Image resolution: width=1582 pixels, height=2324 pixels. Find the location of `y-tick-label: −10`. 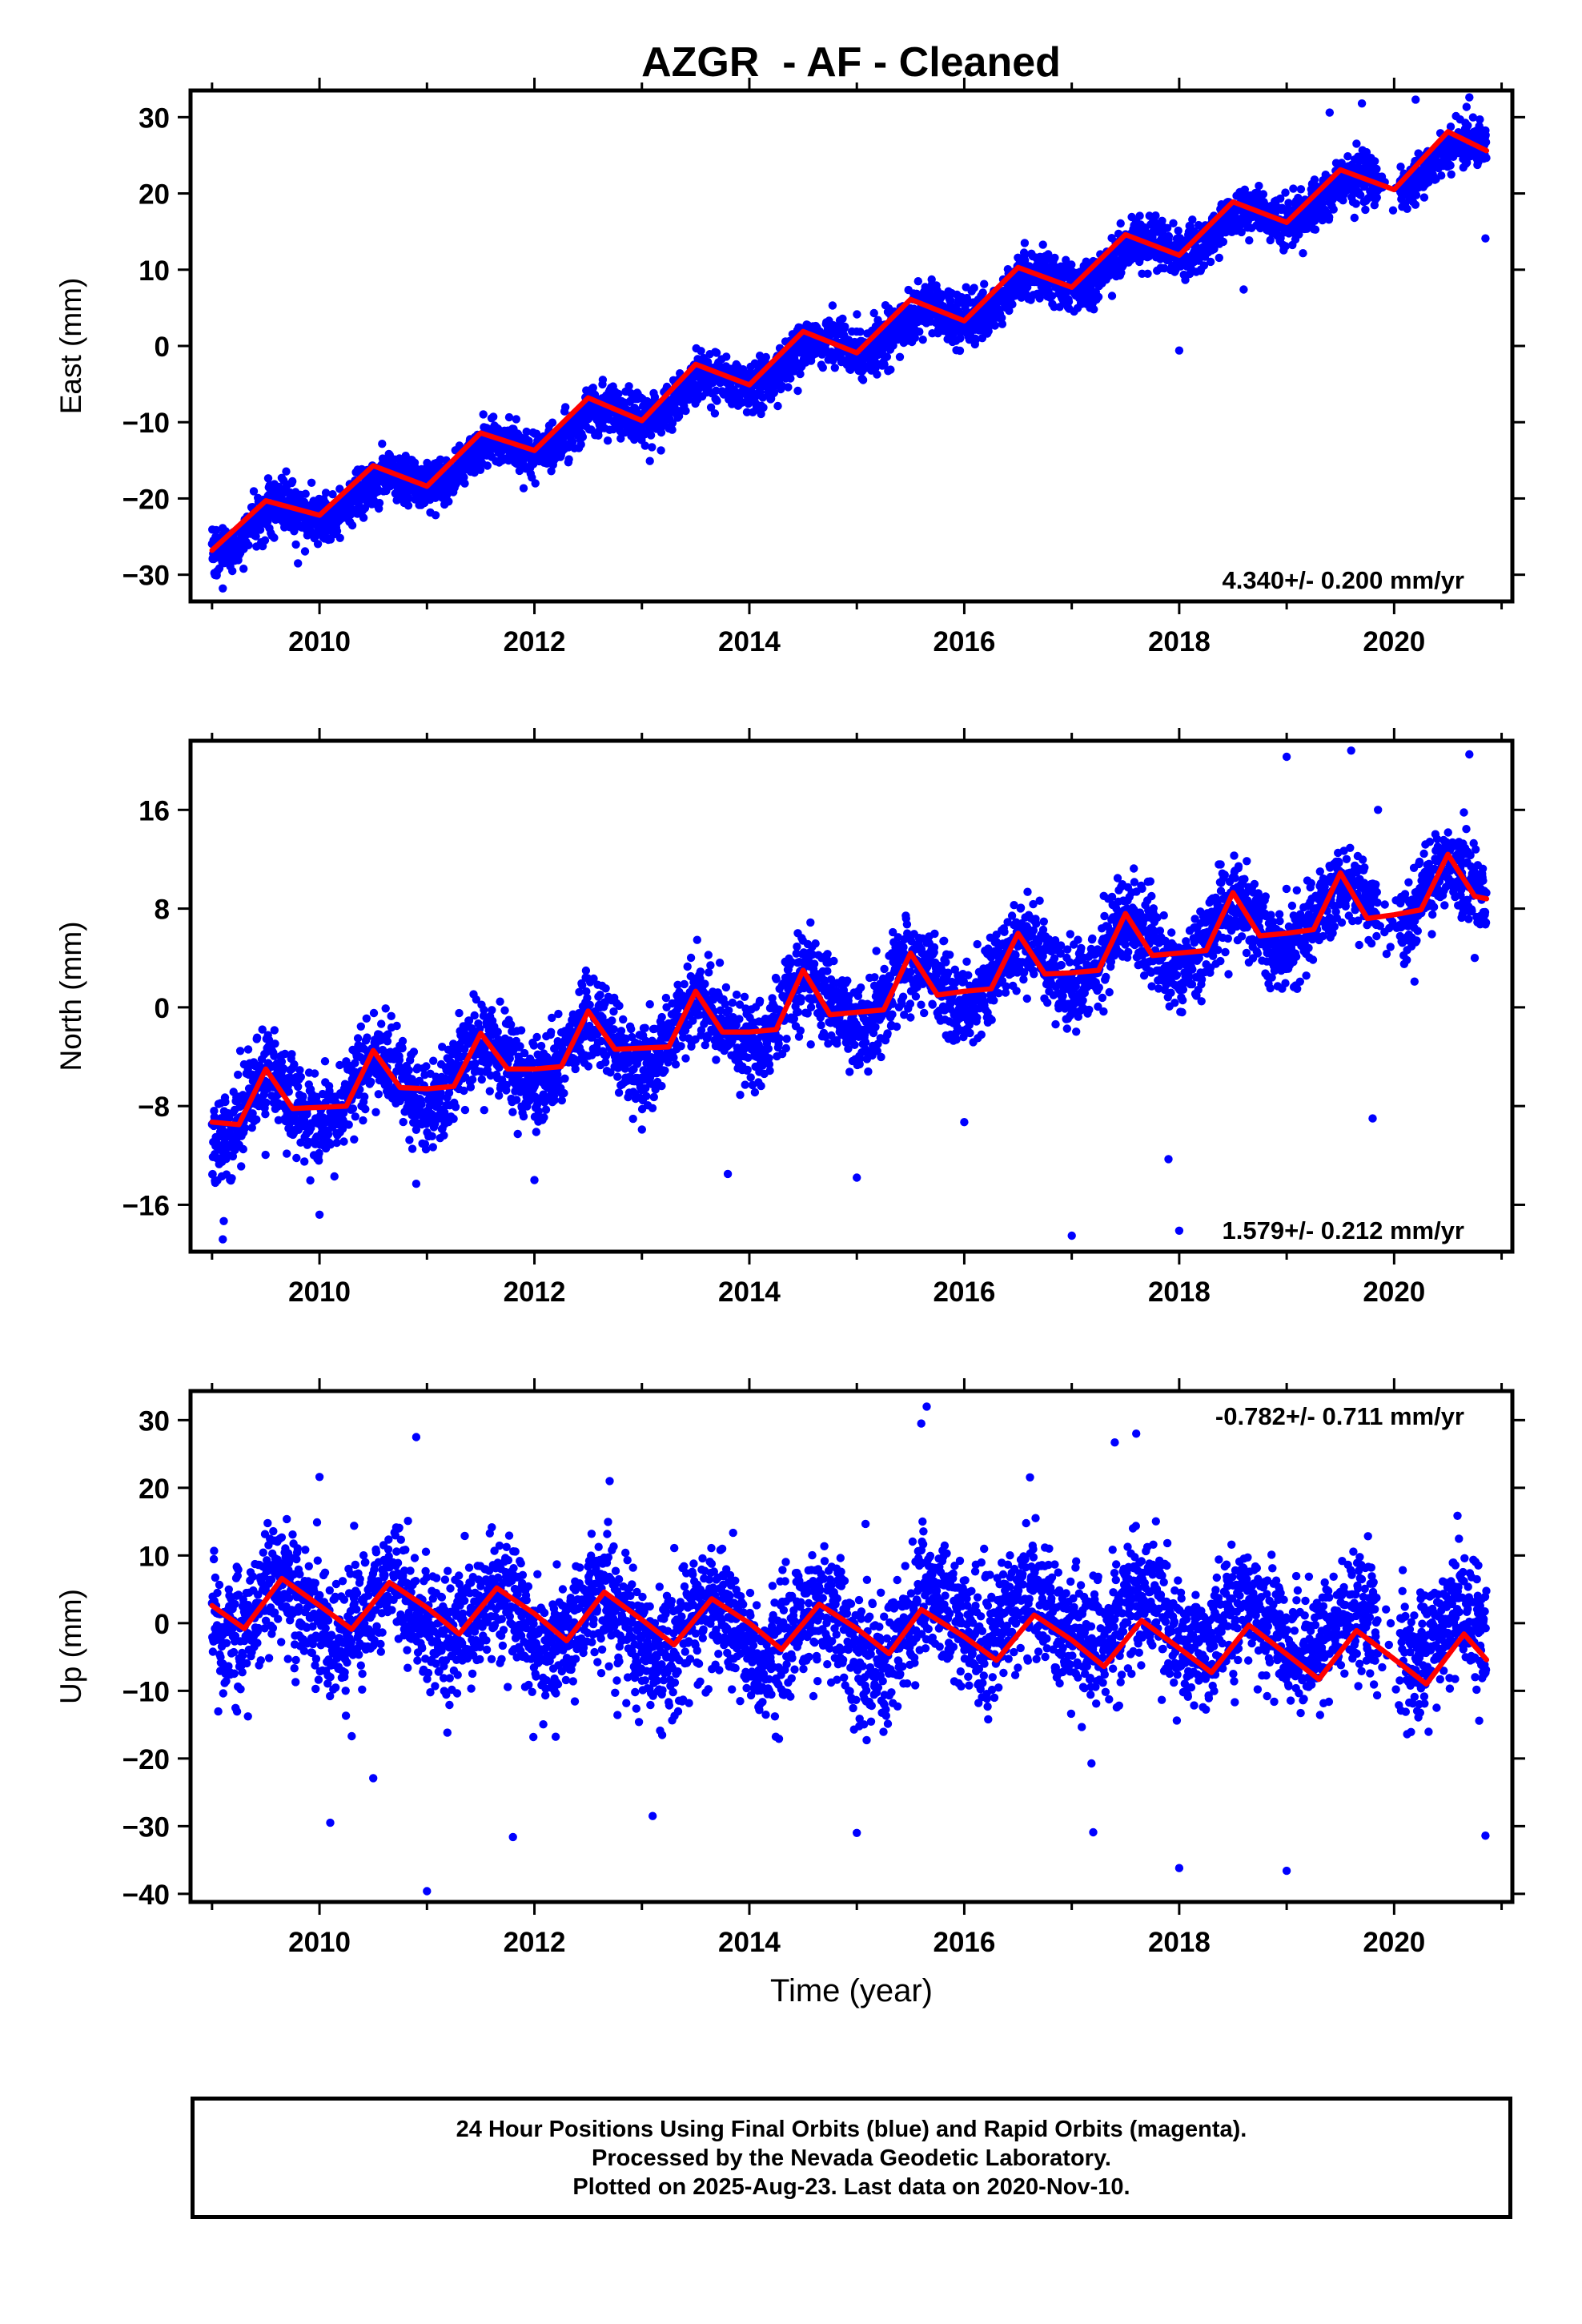

y-tick-label: −10 is located at coordinates (146, 423).